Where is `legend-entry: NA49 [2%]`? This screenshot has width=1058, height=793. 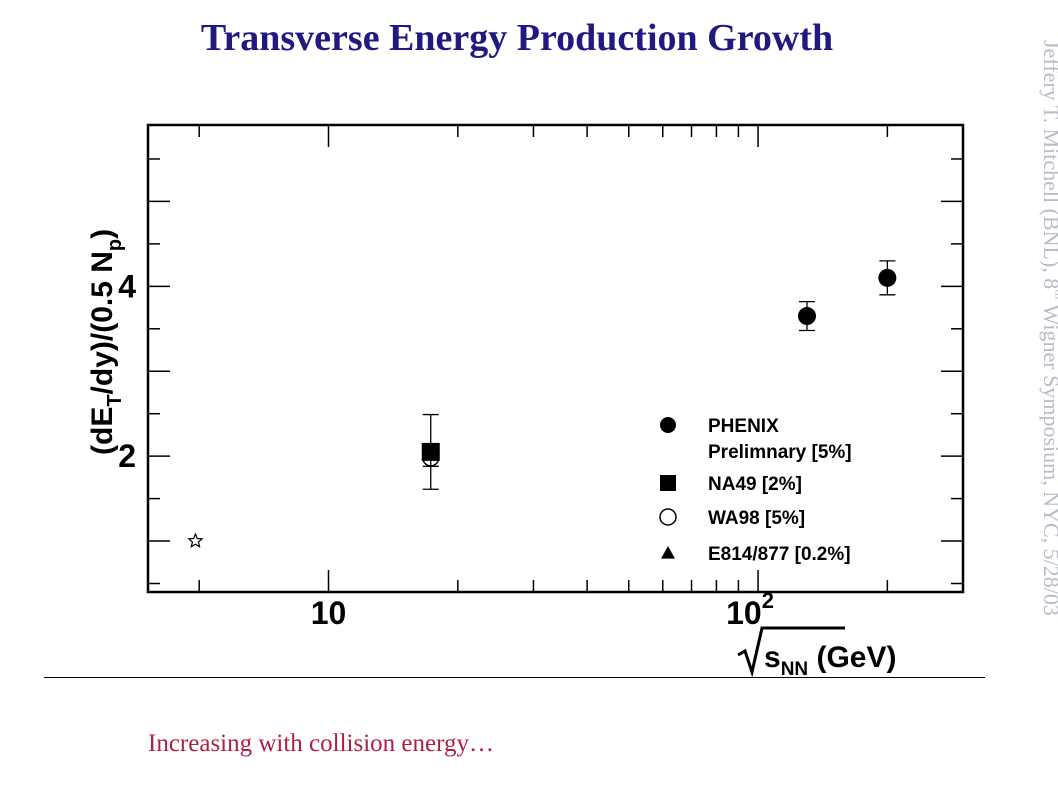 legend-entry: NA49 [2%] is located at coordinates (755, 484).